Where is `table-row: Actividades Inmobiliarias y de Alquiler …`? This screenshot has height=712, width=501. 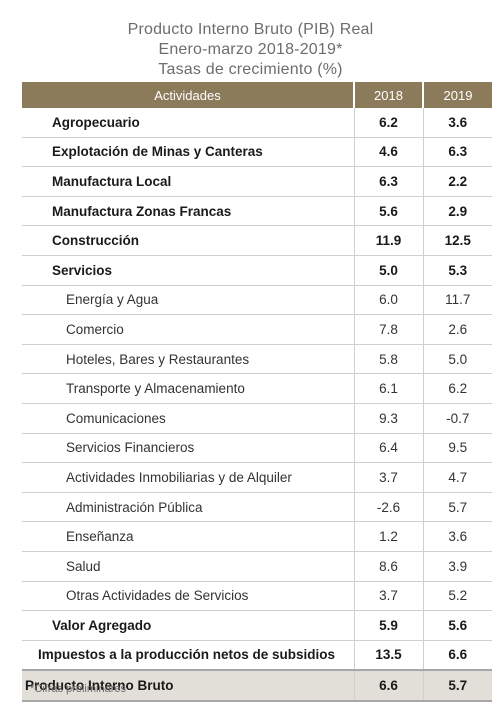 table-row: Actividades Inmobiliarias y de Alquiler … is located at coordinates (257, 477).